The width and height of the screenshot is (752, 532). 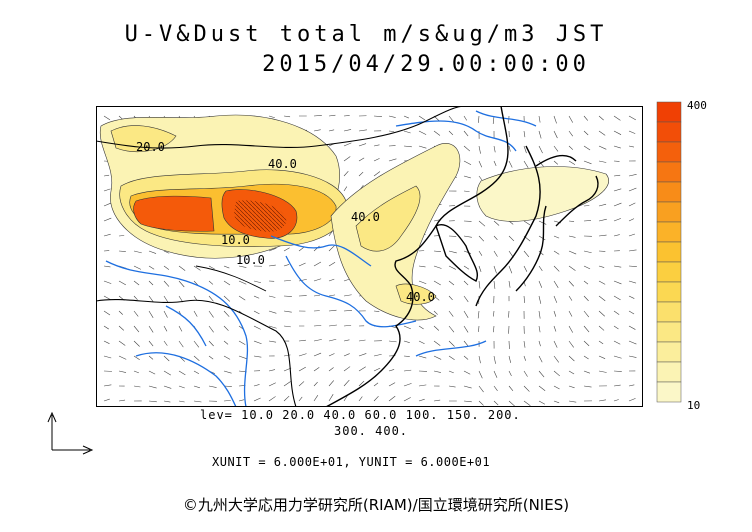 What do you see at coordinates (469, 232) in the screenshot?
I see `dust-plume-east` at bounding box center [469, 232].